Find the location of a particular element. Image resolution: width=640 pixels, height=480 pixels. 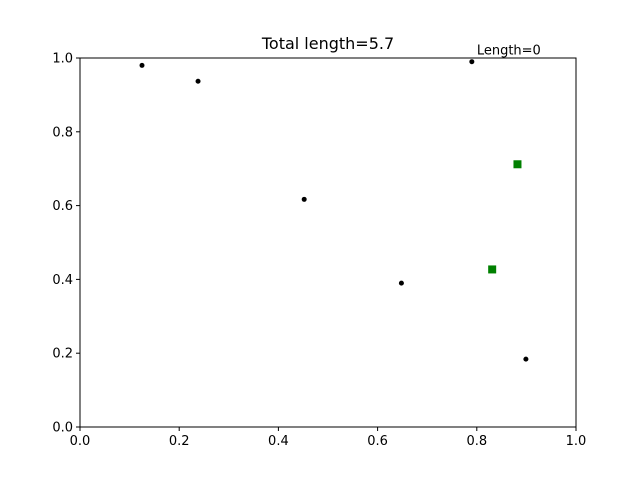

annotations: Length=0 is located at coordinates (509, 51).